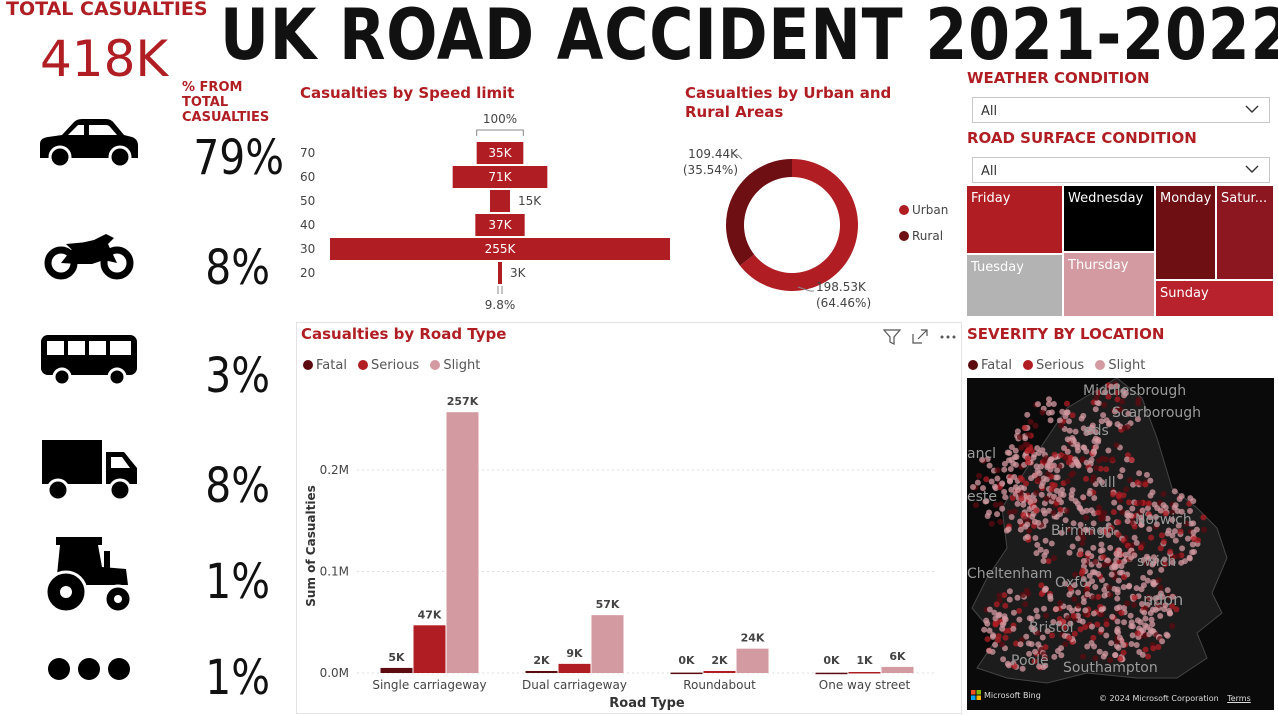  What do you see at coordinates (920, 337) in the screenshot?
I see `focus-mode-icon` at bounding box center [920, 337].